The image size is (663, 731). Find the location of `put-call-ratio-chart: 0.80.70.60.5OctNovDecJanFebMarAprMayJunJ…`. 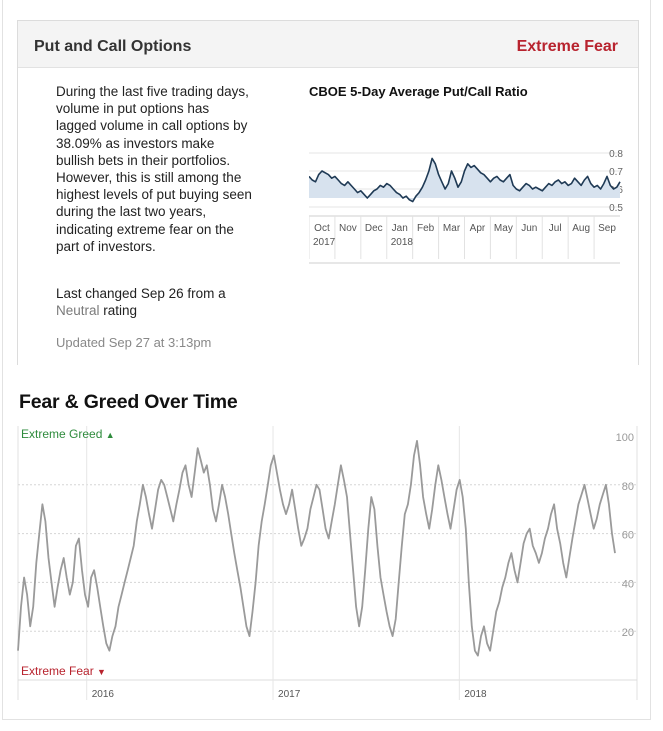

put-call-ratio-chart: 0.80.70.60.5OctNovDecJanFebMarAprMayJunJ… is located at coordinates (466, 204).